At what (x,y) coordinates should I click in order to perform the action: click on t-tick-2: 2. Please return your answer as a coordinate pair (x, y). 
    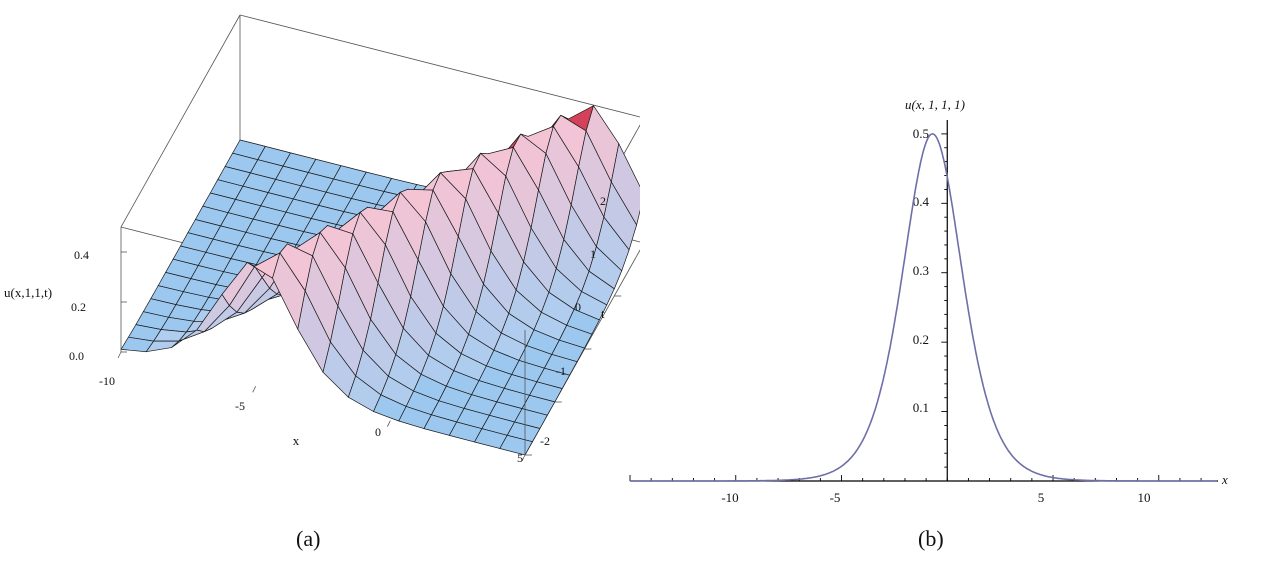
    Looking at the image, I should click on (603, 201).